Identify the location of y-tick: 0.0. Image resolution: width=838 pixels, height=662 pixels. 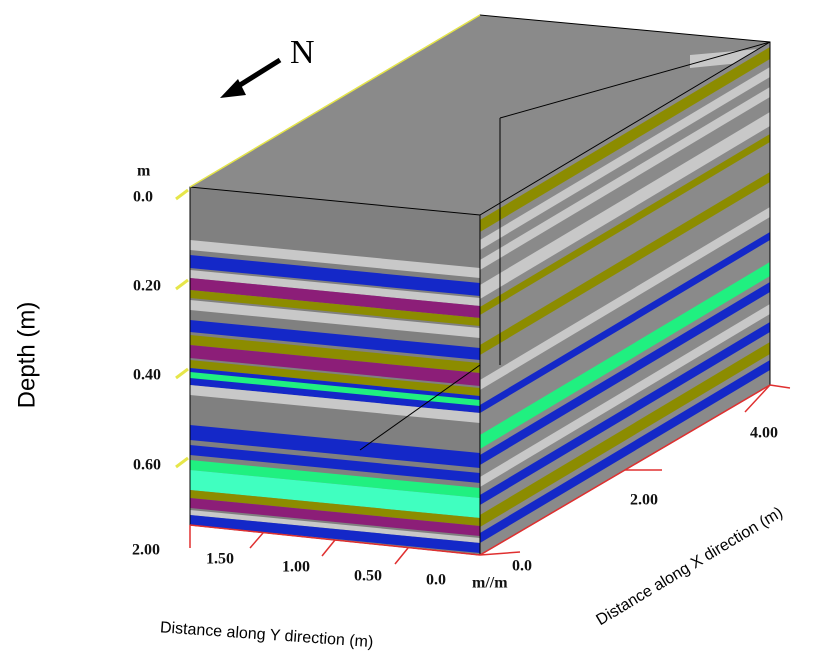
(436, 580).